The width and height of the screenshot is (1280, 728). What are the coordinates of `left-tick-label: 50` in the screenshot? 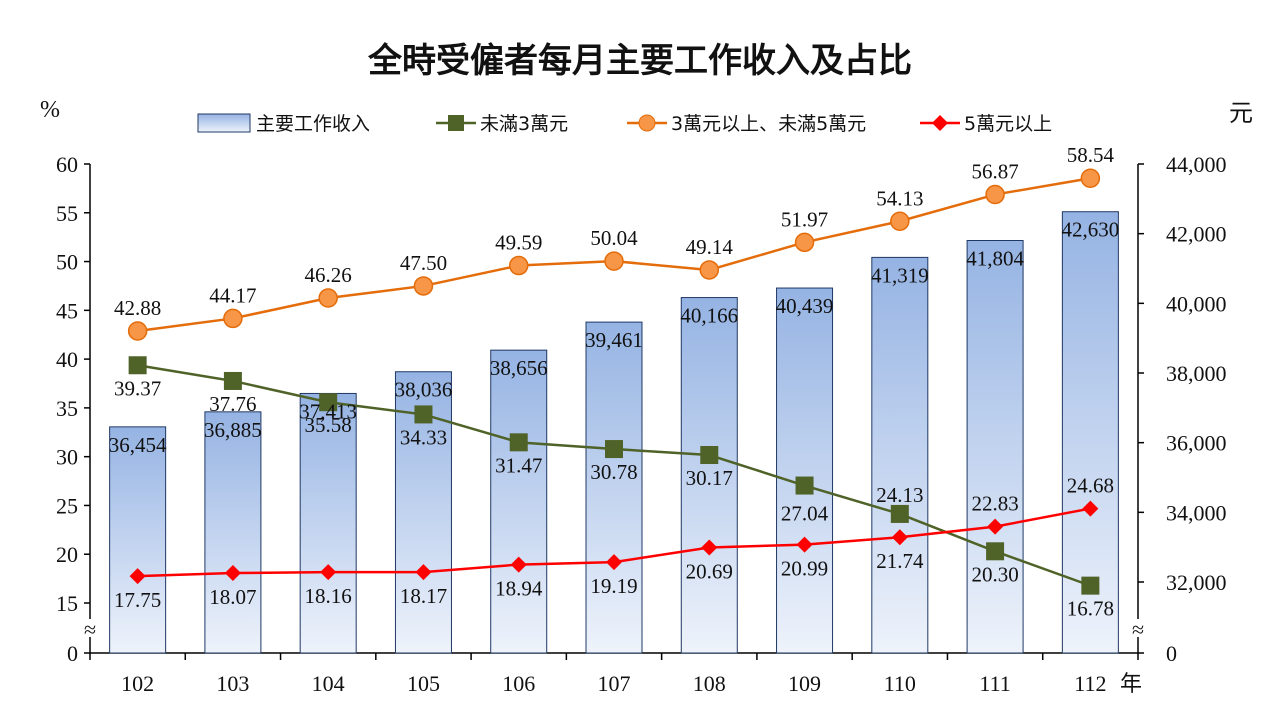 It's located at (67, 262).